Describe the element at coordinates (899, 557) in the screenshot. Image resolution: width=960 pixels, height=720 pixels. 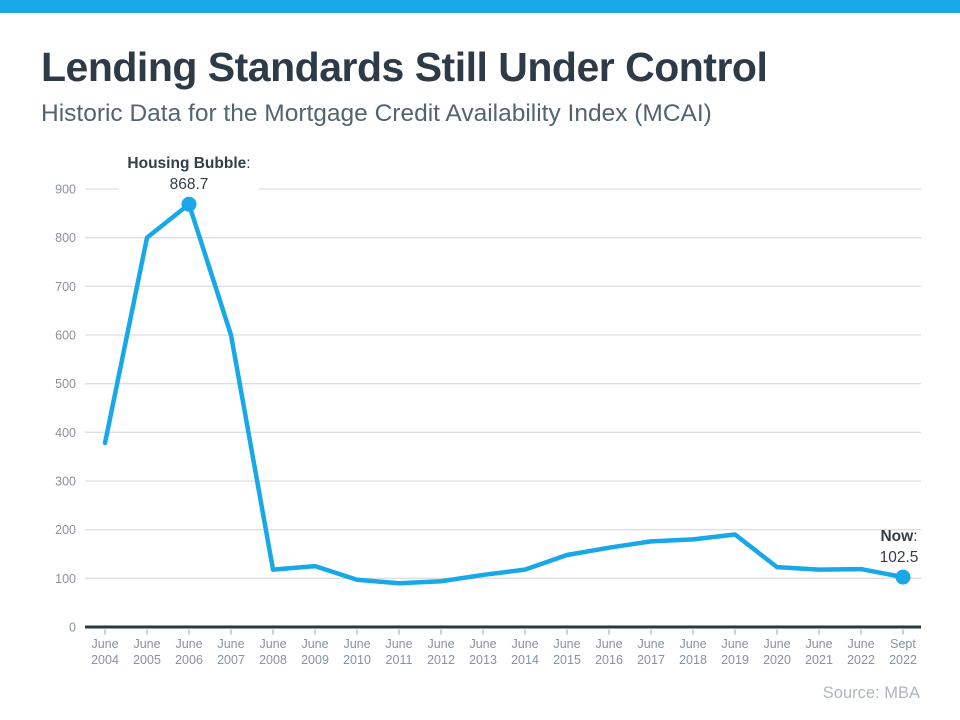
I see `annotation-value: 102.5` at that location.